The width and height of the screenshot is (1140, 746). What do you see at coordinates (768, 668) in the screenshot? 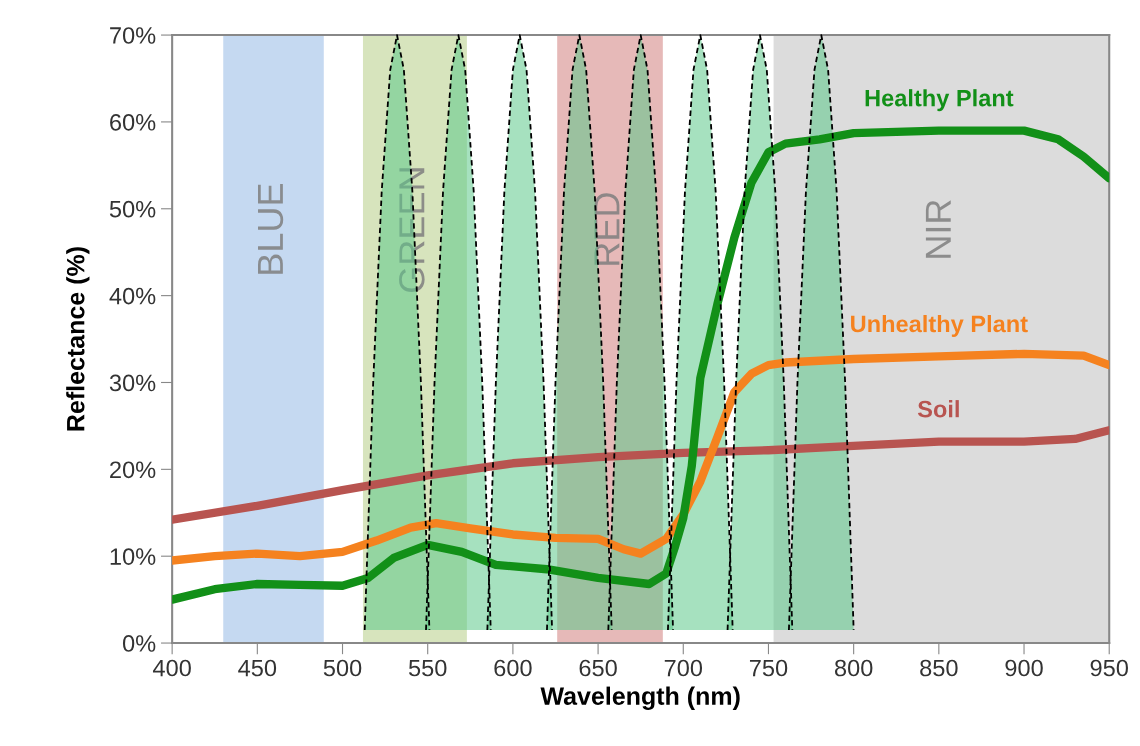
I see `x-tick-label: 750` at bounding box center [768, 668].